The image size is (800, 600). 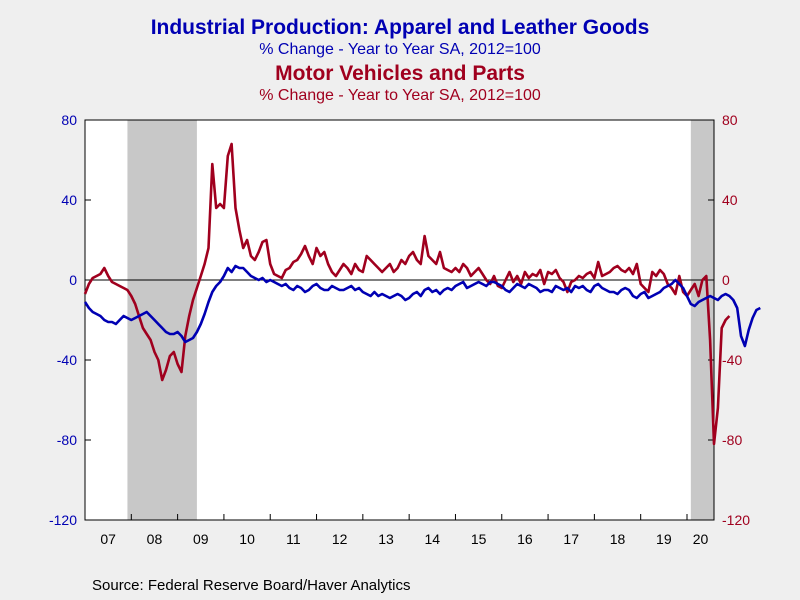 I want to click on series-line-apparel, so click(x=422, y=306).